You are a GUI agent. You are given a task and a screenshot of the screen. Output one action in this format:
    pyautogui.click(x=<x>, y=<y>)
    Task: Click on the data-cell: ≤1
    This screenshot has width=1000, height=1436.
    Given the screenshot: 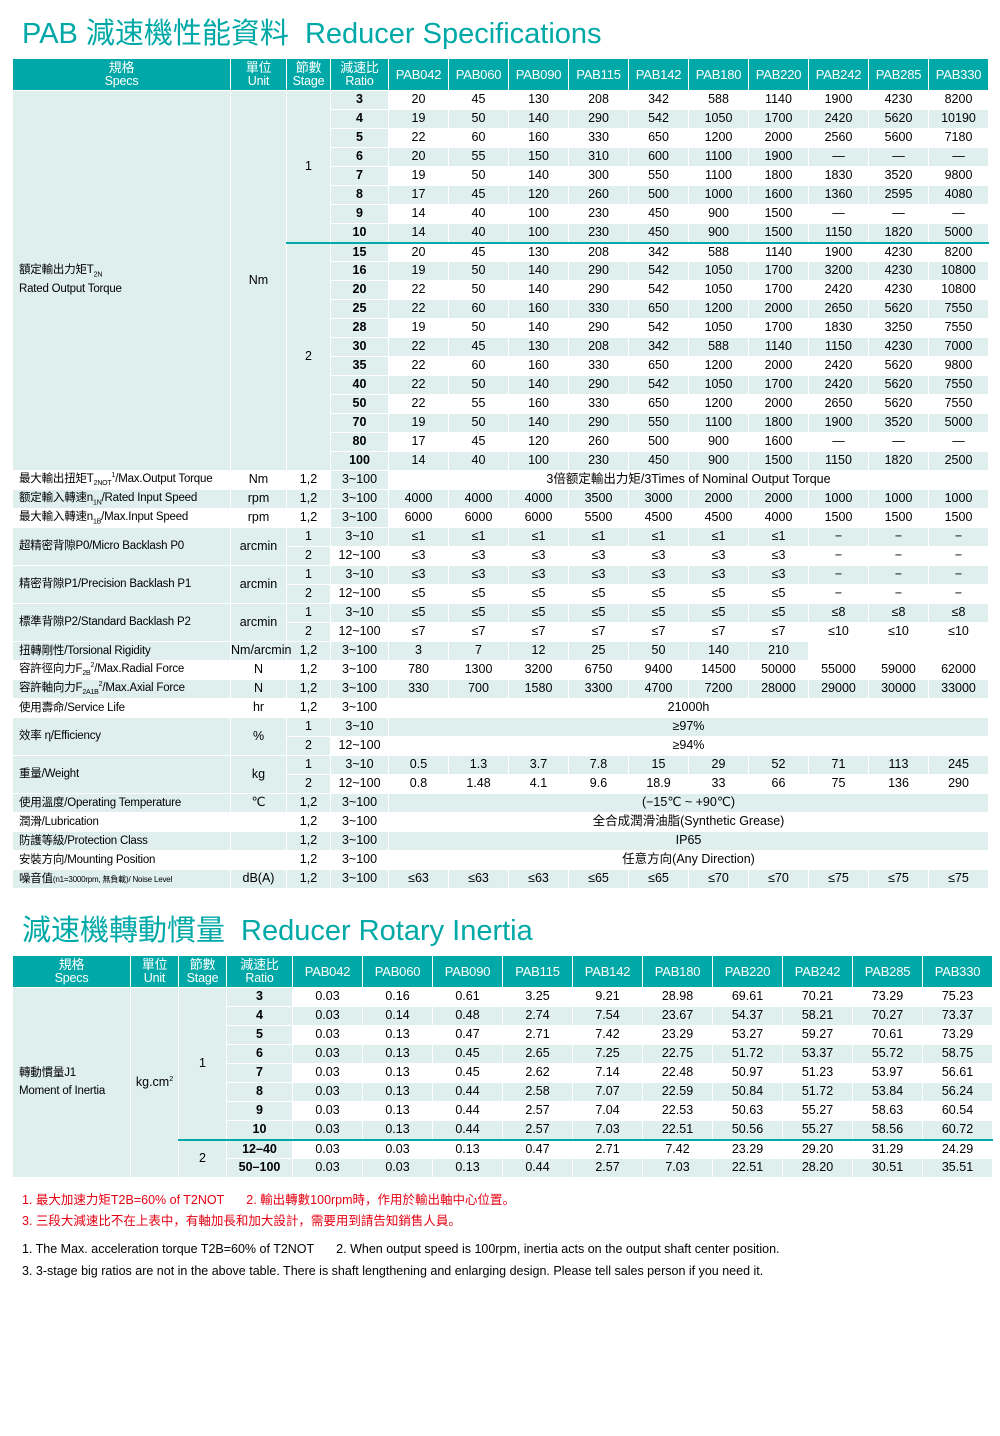 What is the action you would take?
    pyautogui.click(x=778, y=537)
    